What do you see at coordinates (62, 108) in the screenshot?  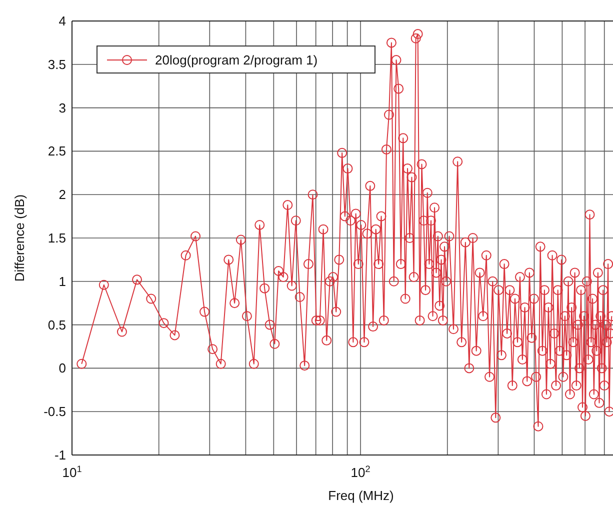 I see `y-tick-label: 3` at bounding box center [62, 108].